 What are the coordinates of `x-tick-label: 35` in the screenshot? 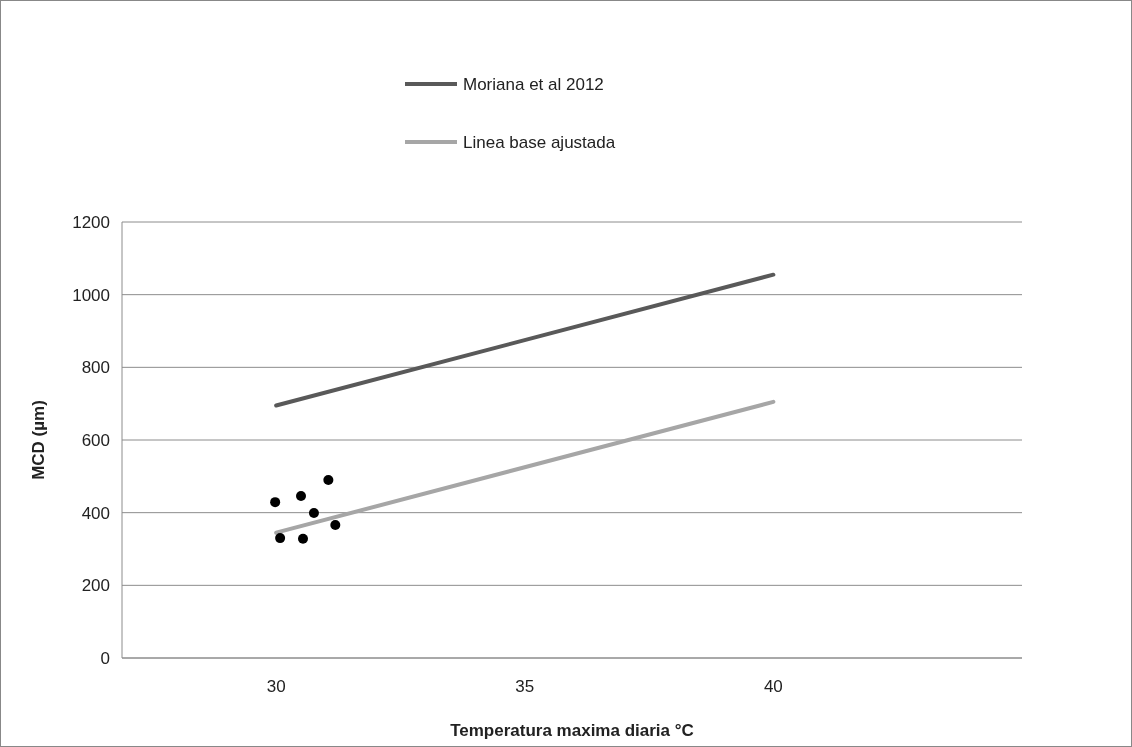 It's located at (525, 686).